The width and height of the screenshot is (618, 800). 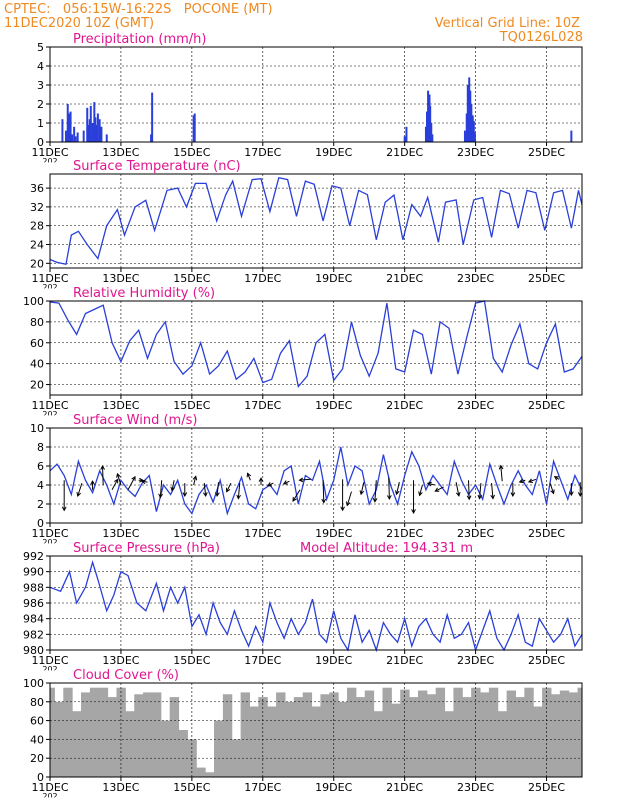 I want to click on y-tick-label: 100, so click(x=33, y=683).